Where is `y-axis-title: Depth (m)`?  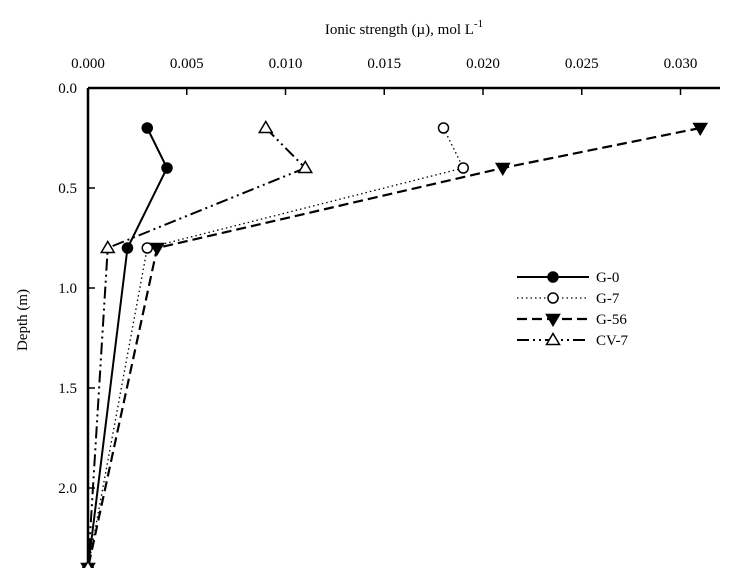
y-axis-title: Depth (m) is located at coordinates (23, 320).